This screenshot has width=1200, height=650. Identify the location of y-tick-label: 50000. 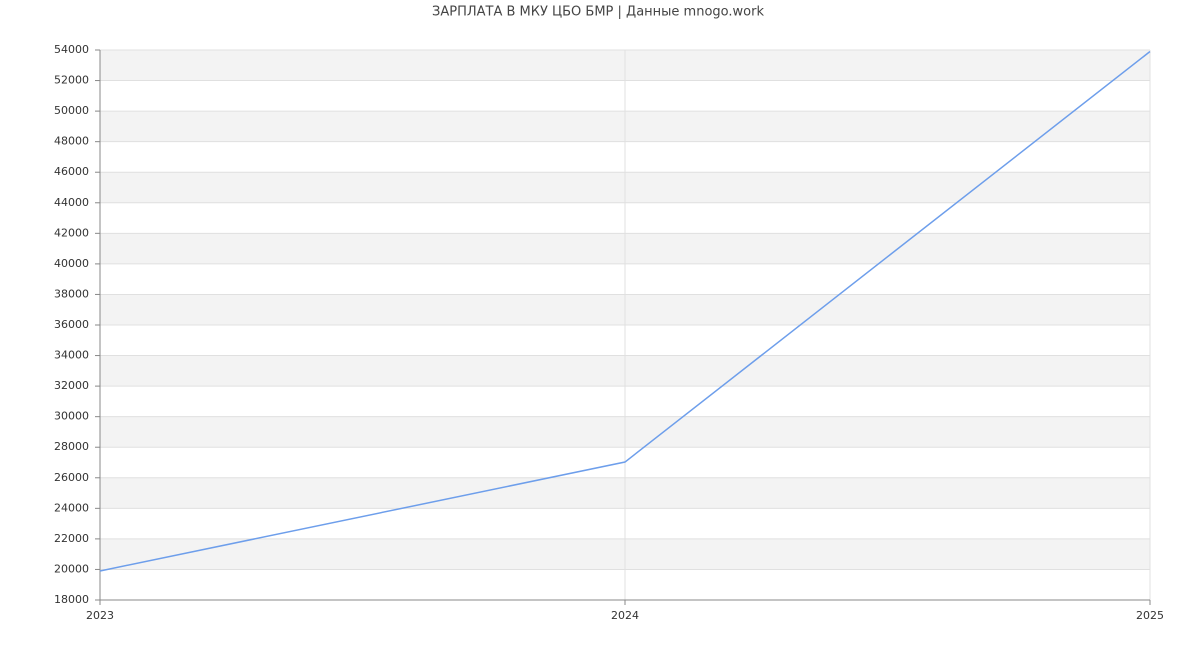
(71, 110).